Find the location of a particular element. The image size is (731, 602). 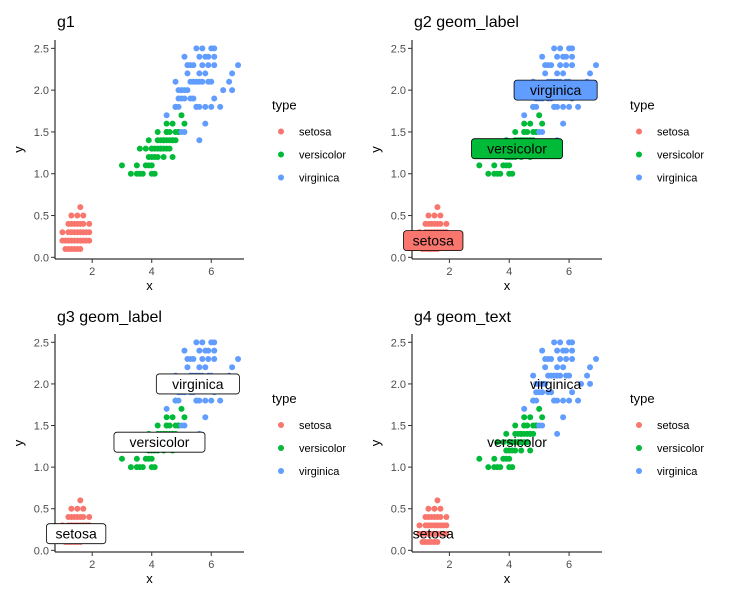

series-setosa is located at coordinates (433, 521).